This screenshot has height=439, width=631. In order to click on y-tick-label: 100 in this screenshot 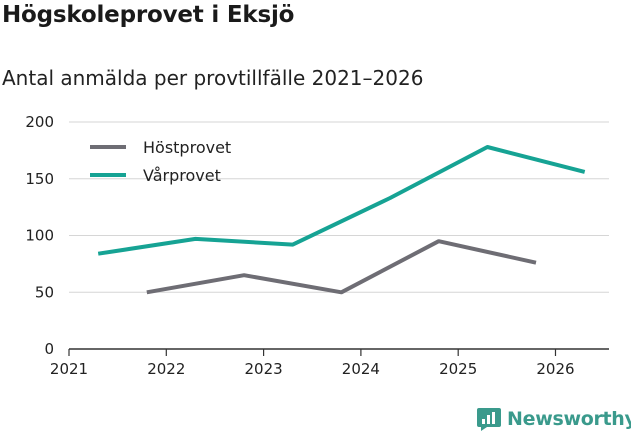, I will do `click(39, 236)`.